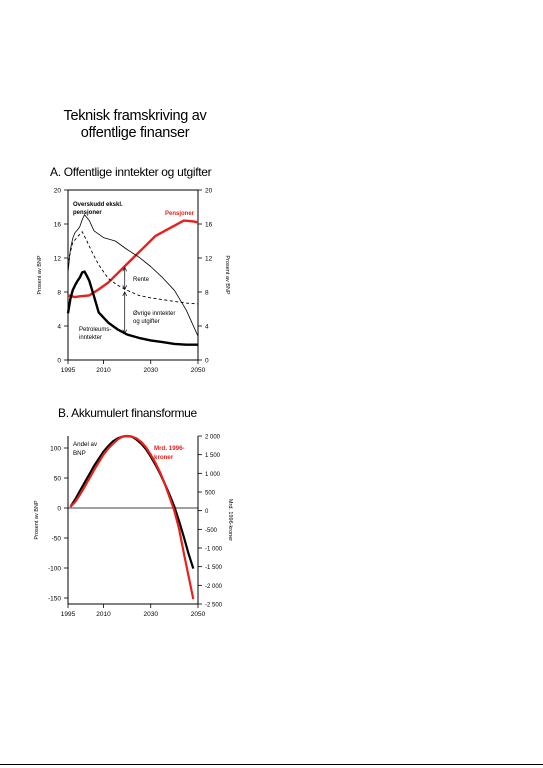 The height and width of the screenshot is (768, 543). Describe the element at coordinates (58, 191) in the screenshot. I see `chart-a-ytick-label-left: 20` at that location.